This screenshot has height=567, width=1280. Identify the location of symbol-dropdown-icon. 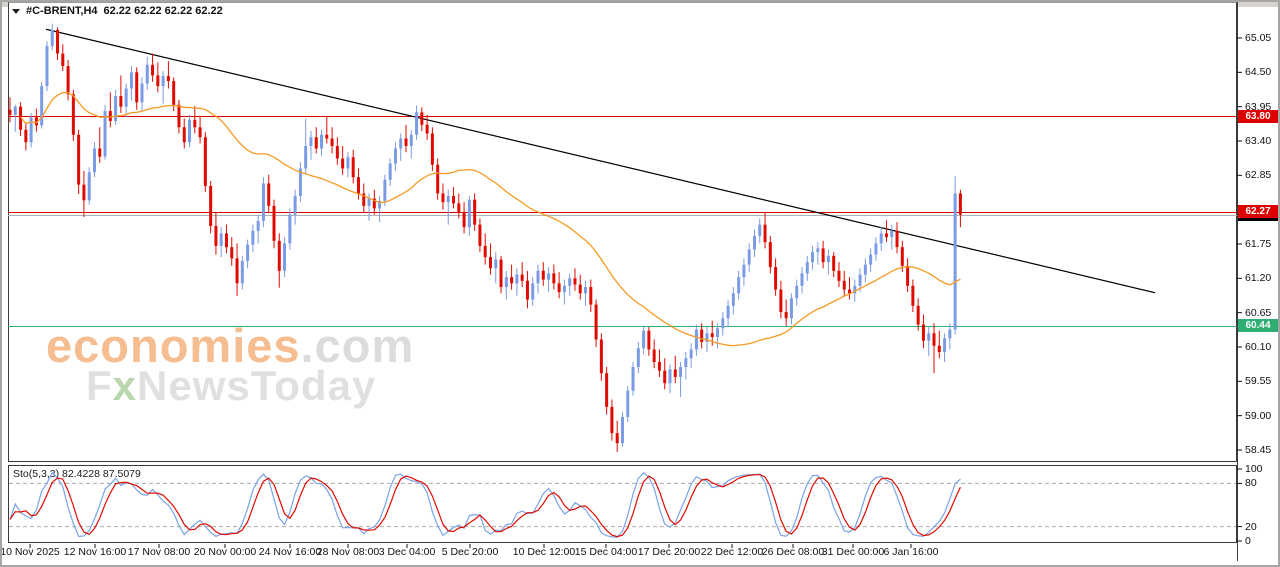
(16, 11).